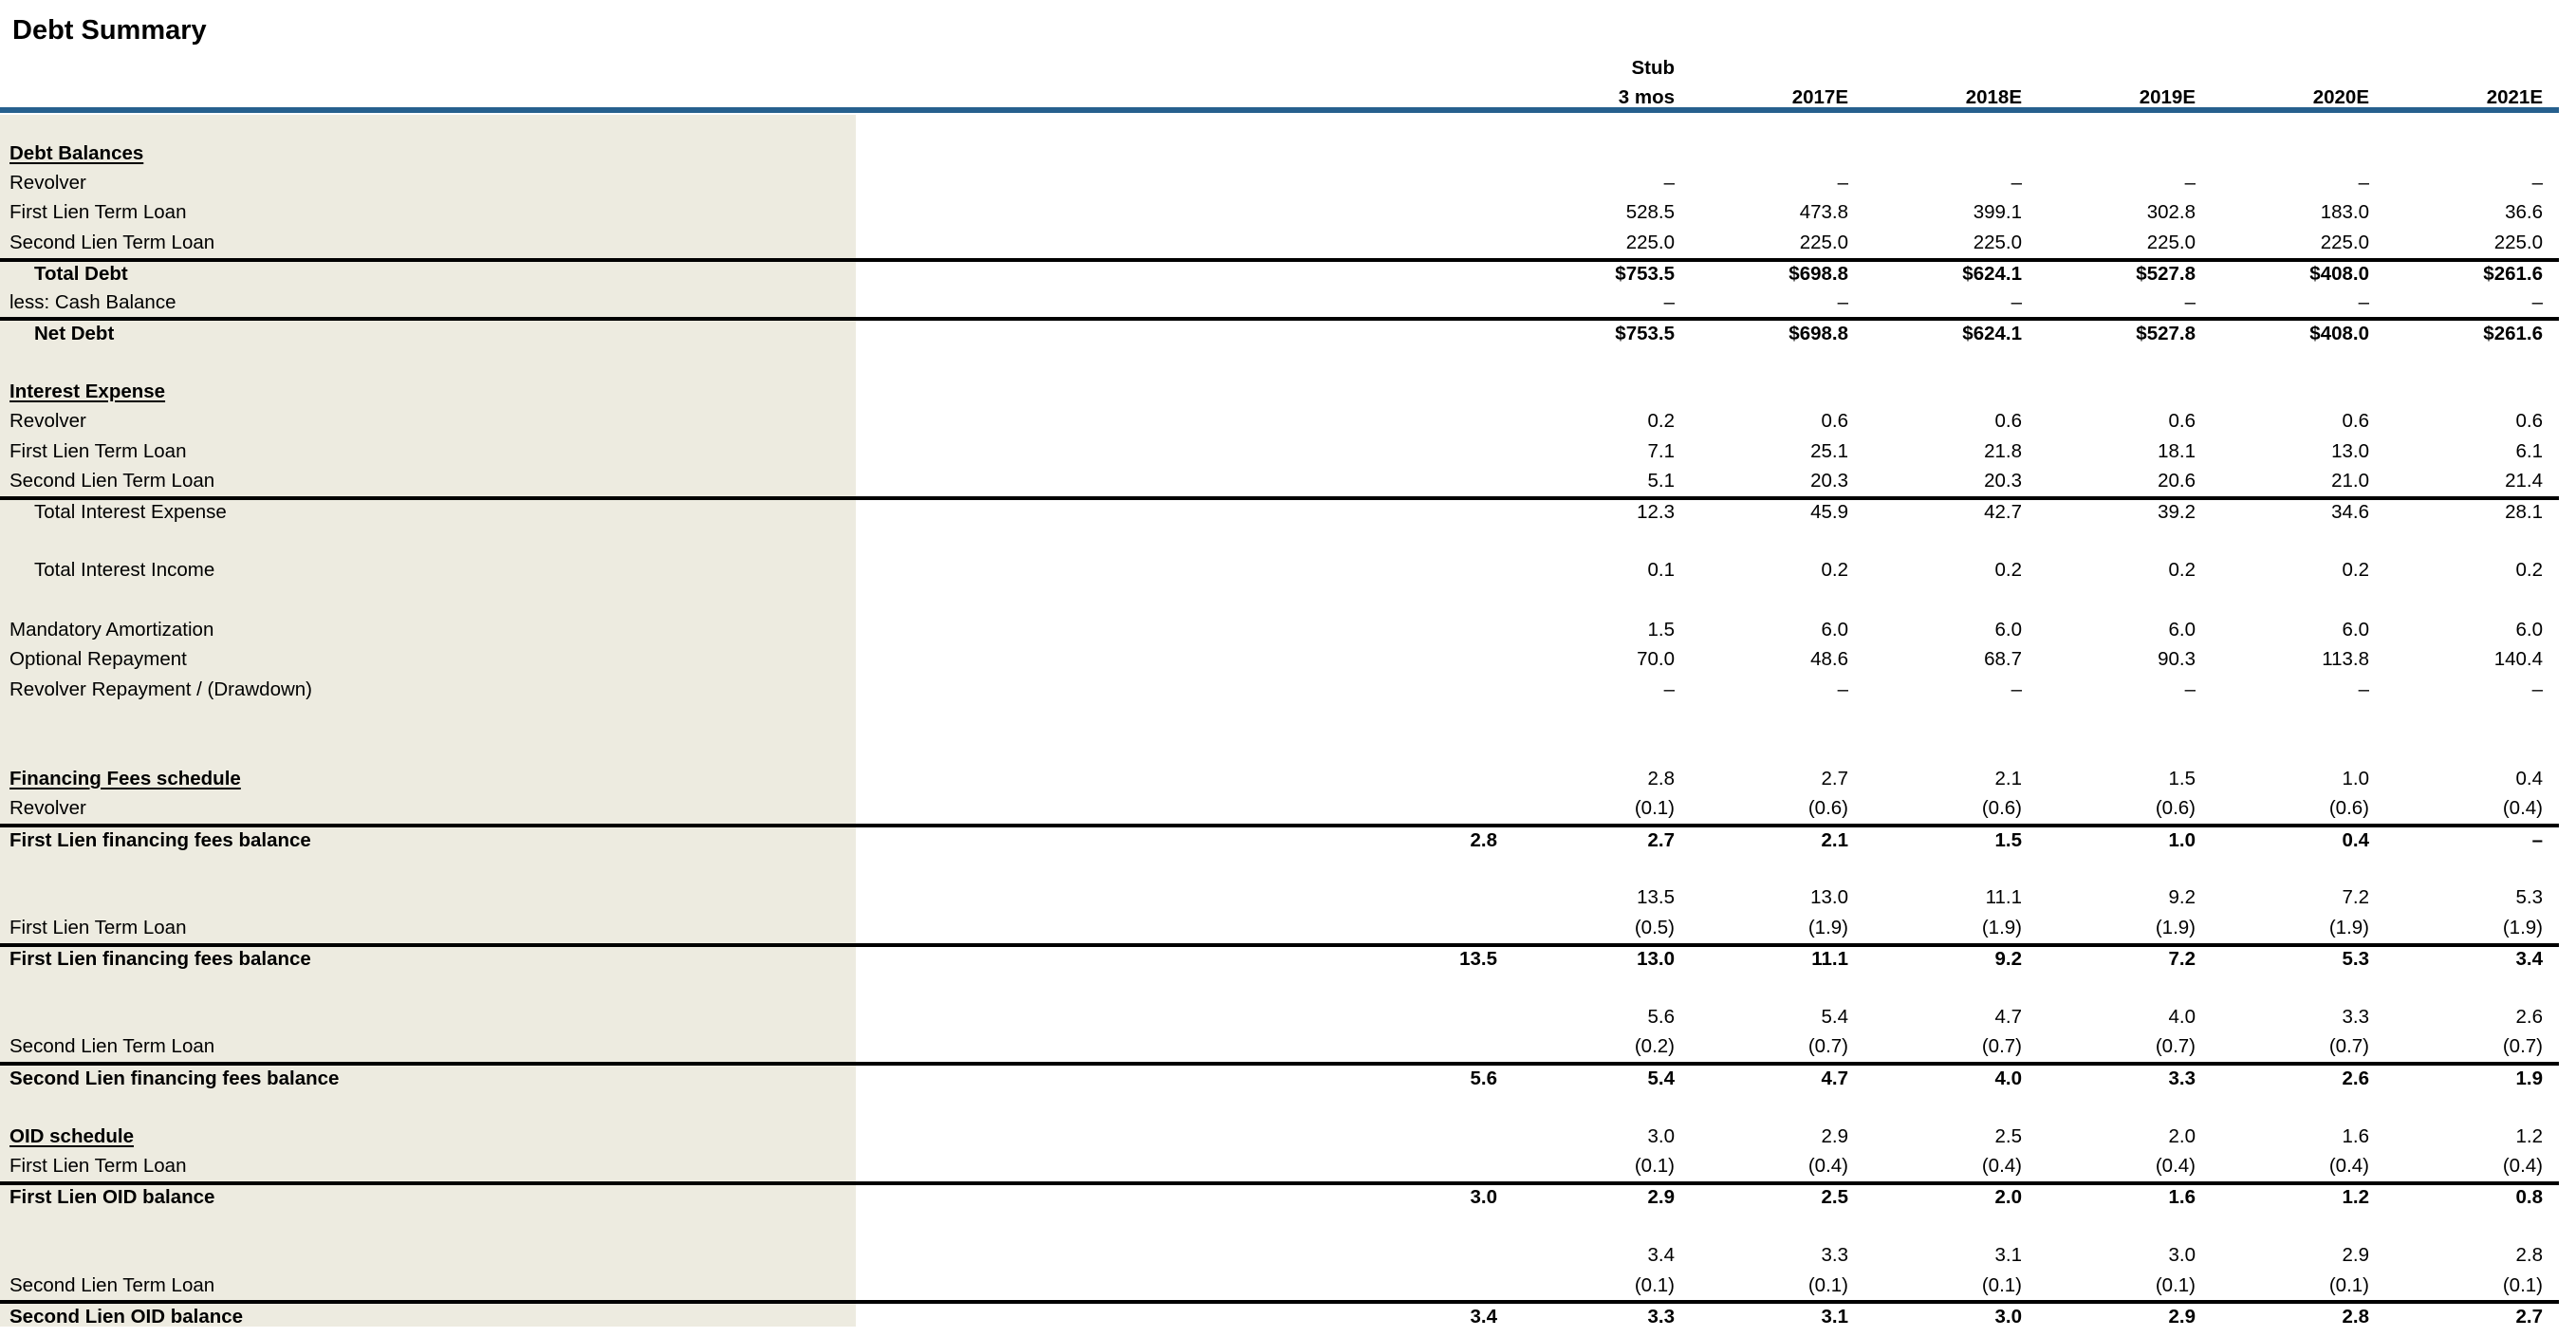  I want to click on cell-value: (0.2), so click(1654, 1046).